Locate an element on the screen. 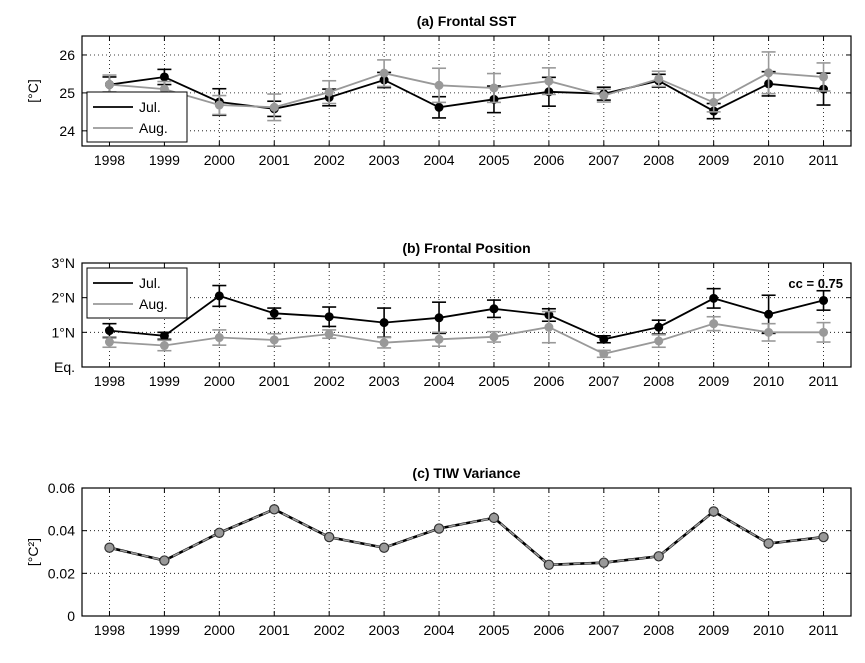 Image resolution: width=865 pixels, height=663 pixels. y-tick-label: 24 is located at coordinates (67, 131).